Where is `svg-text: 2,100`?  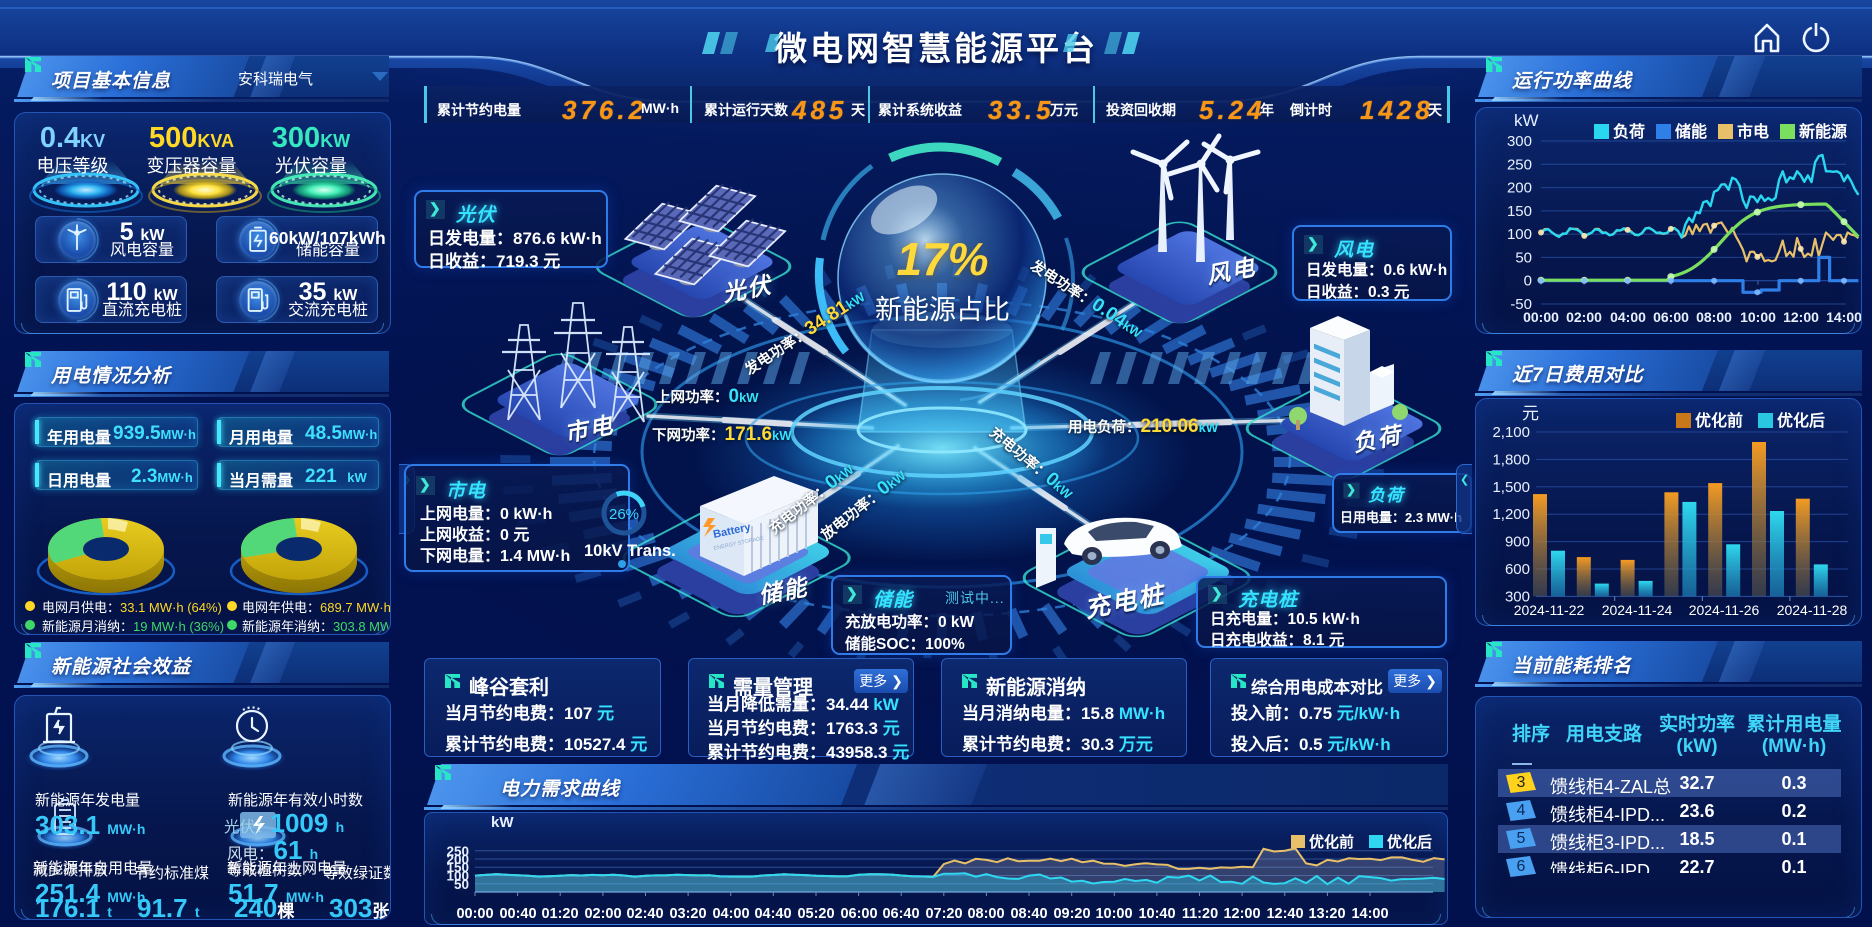
svg-text: 2,100 is located at coordinates (1511, 432).